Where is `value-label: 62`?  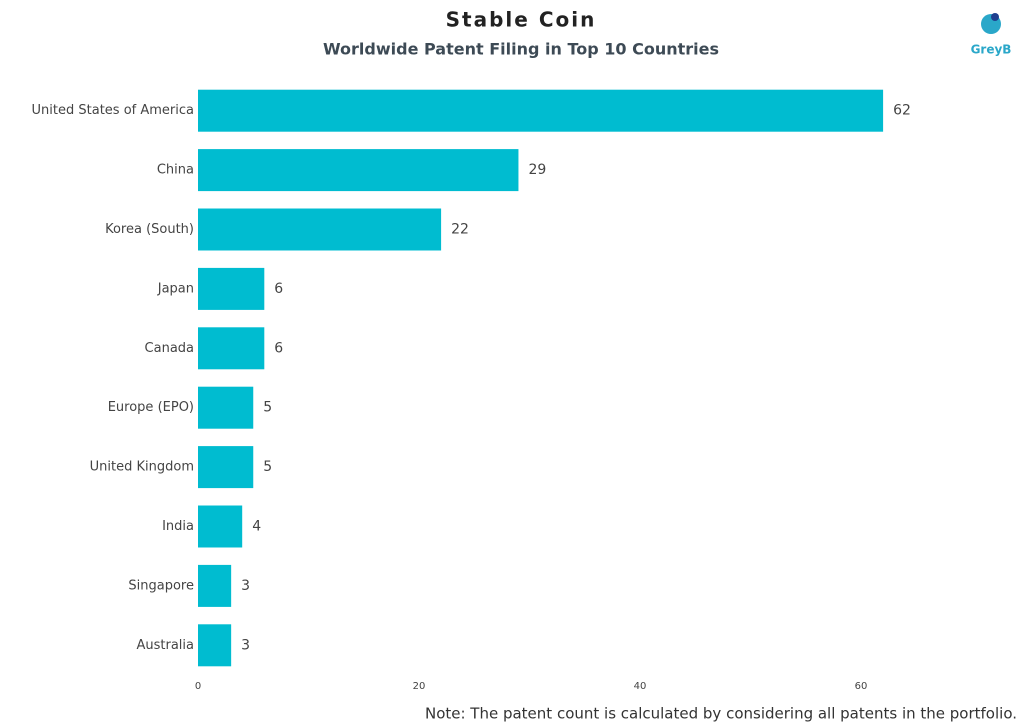 value-label: 62 is located at coordinates (902, 111).